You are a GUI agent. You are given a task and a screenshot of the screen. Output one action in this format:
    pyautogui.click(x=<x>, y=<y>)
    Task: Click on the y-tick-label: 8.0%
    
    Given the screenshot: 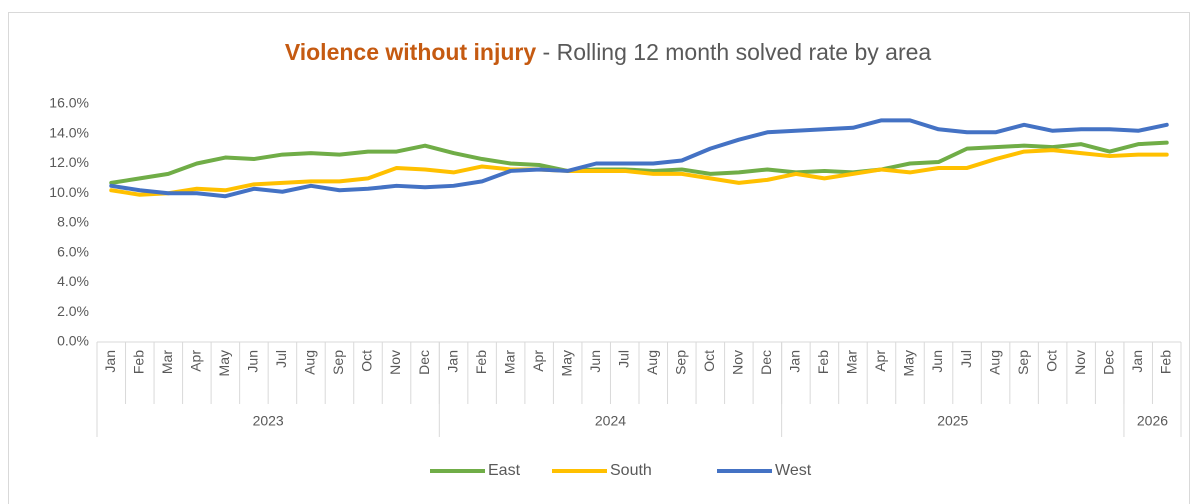 What is the action you would take?
    pyautogui.click(x=73, y=222)
    